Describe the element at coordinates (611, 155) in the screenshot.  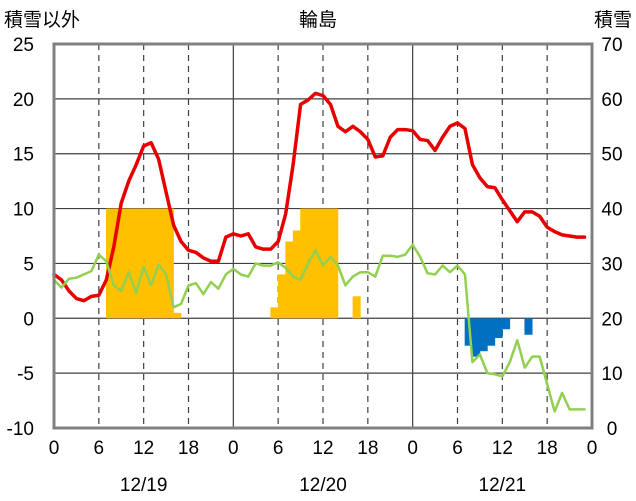
I see `right-tick-label: 50` at that location.